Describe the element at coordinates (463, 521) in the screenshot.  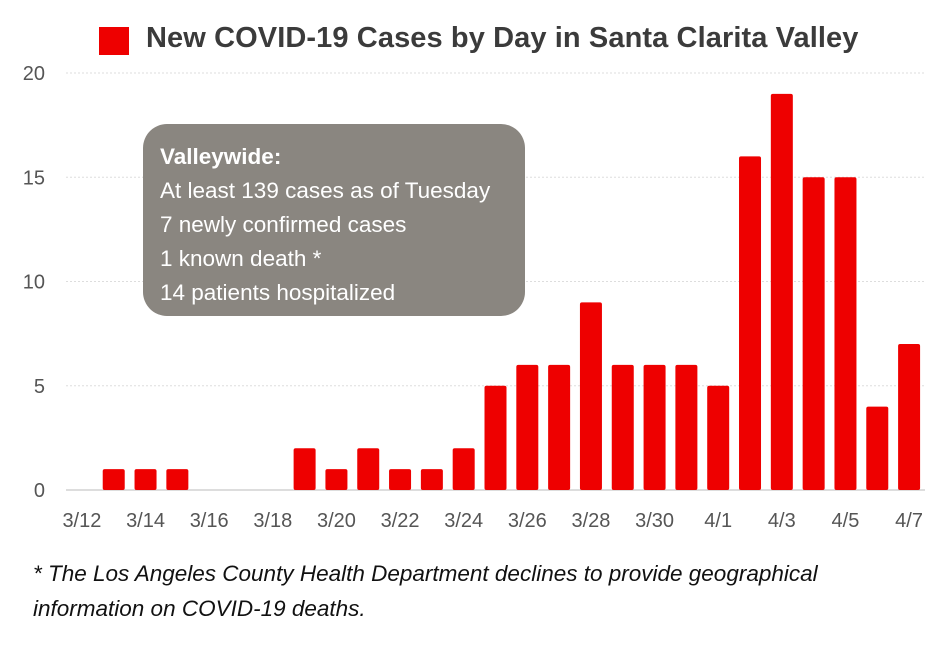
I see `x-tick-label: 3/24` at that location.